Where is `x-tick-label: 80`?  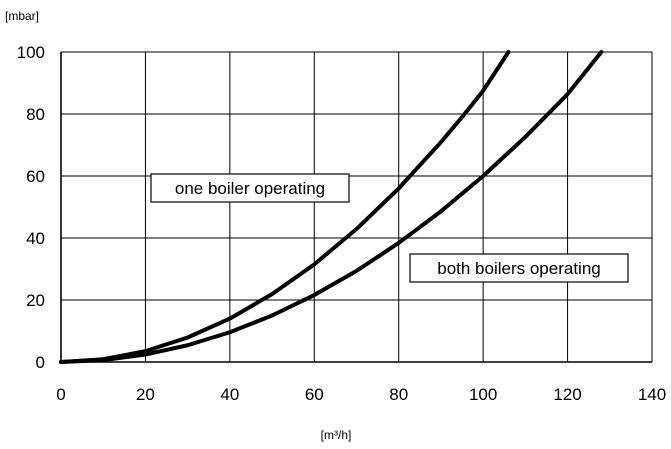
x-tick-label: 80 is located at coordinates (398, 394).